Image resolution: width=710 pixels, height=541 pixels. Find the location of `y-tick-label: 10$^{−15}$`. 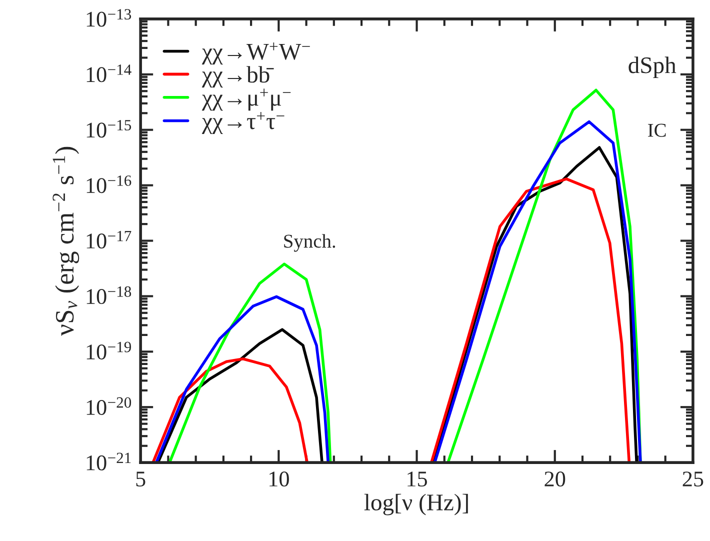

y-tick-label: 10$^{−15}$ is located at coordinates (109, 129).